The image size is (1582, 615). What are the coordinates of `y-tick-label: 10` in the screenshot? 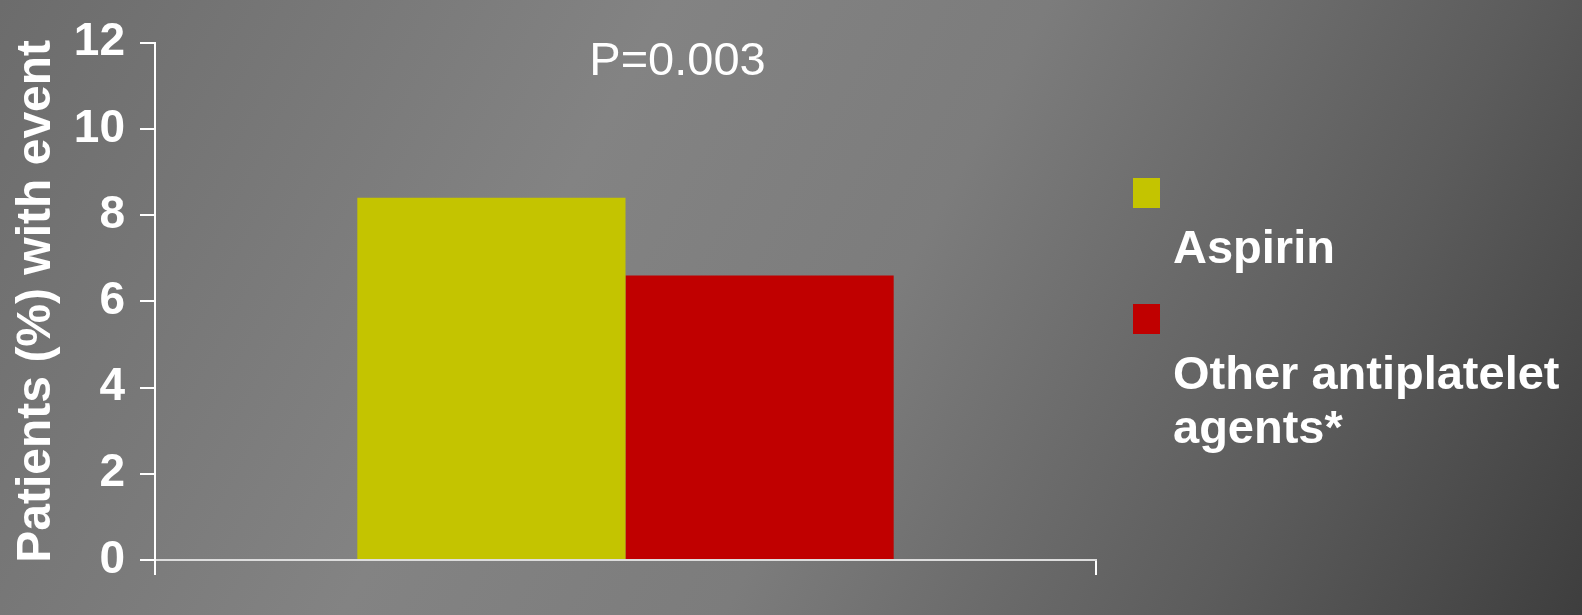 It's located at (99, 125).